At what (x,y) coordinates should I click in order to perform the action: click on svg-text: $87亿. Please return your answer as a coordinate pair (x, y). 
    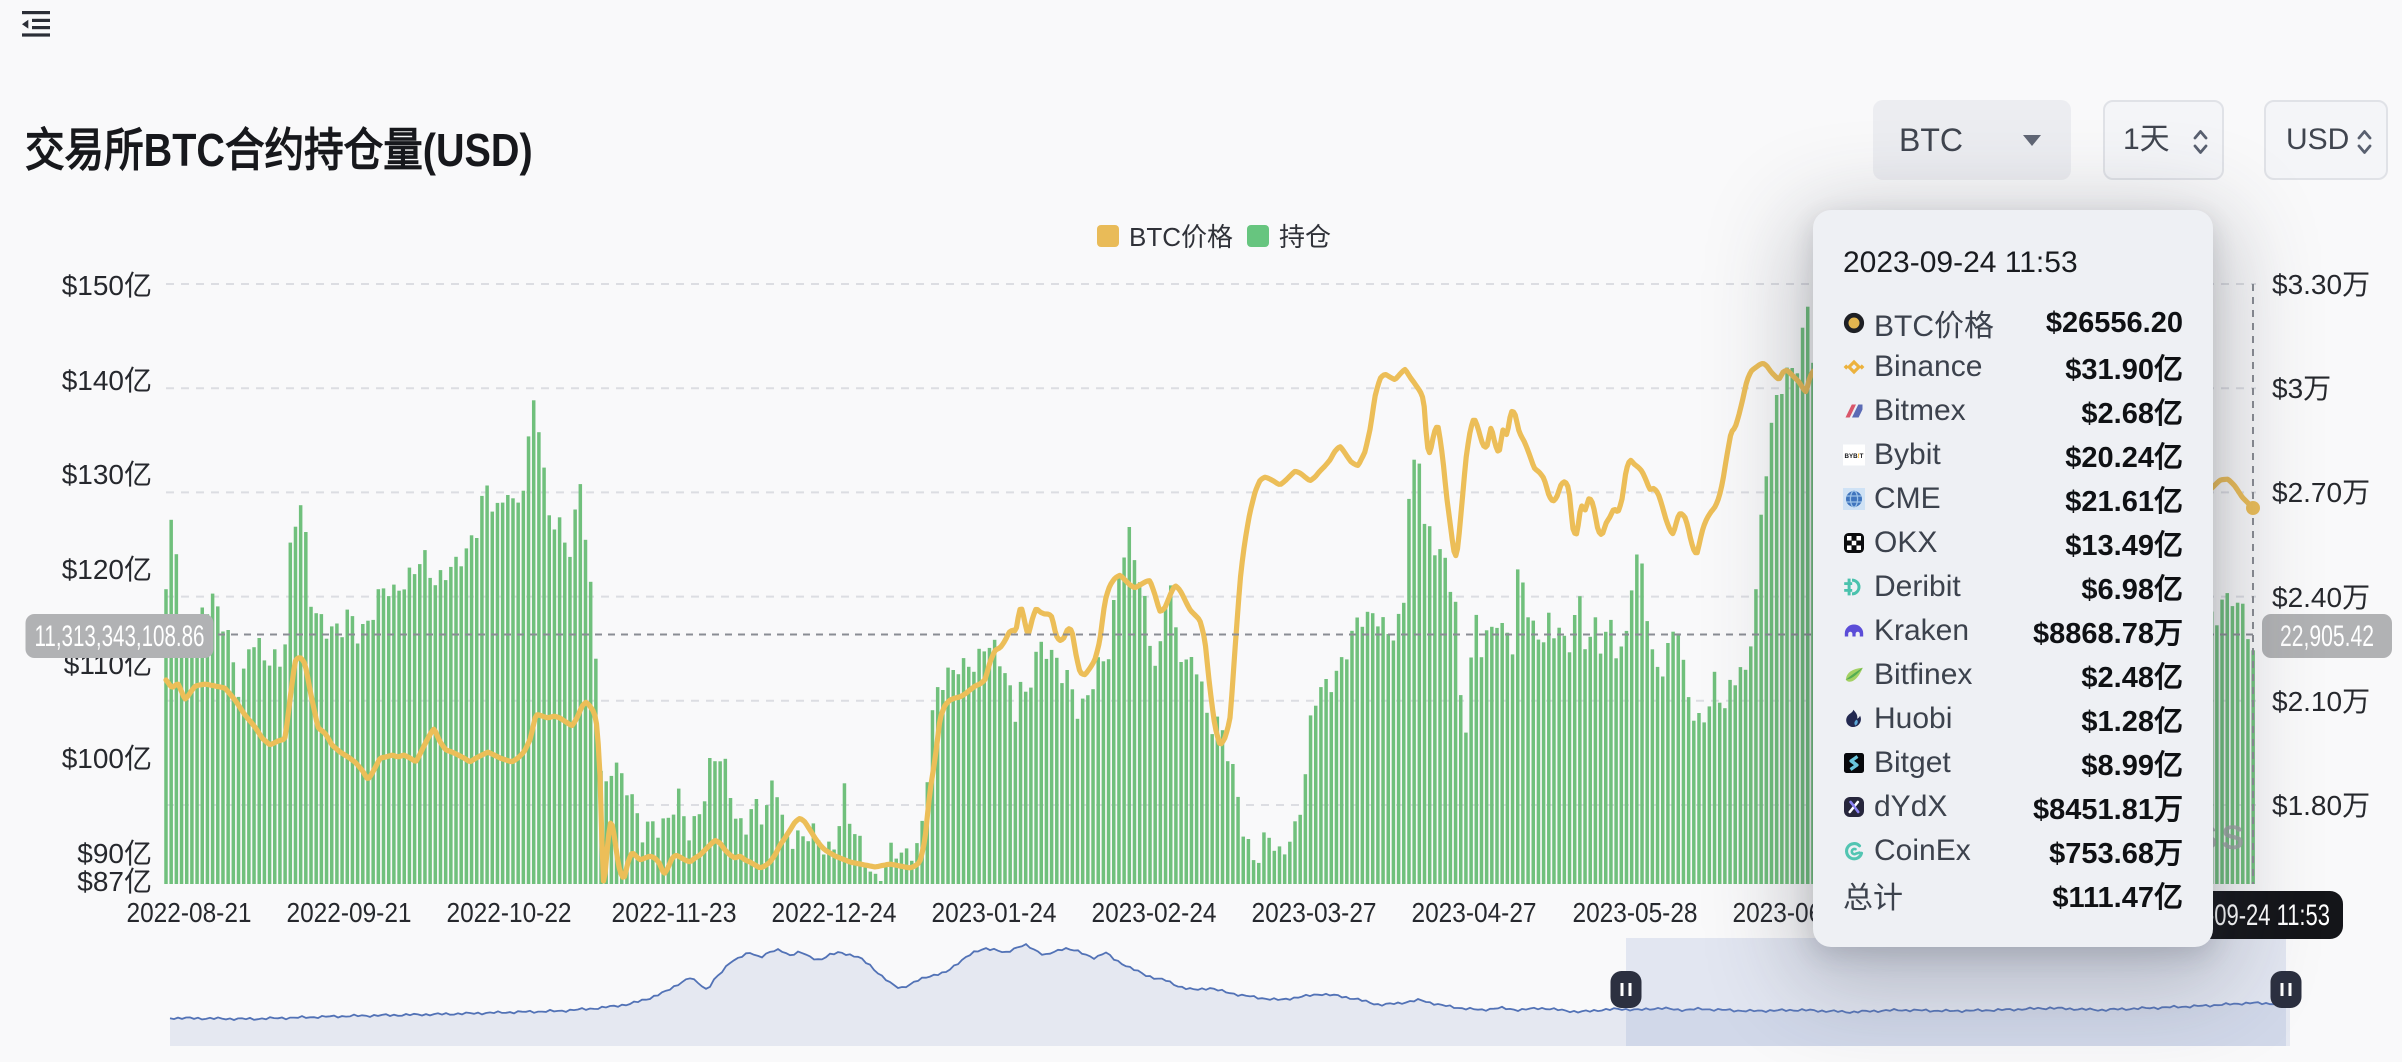
    Looking at the image, I should click on (114, 881).